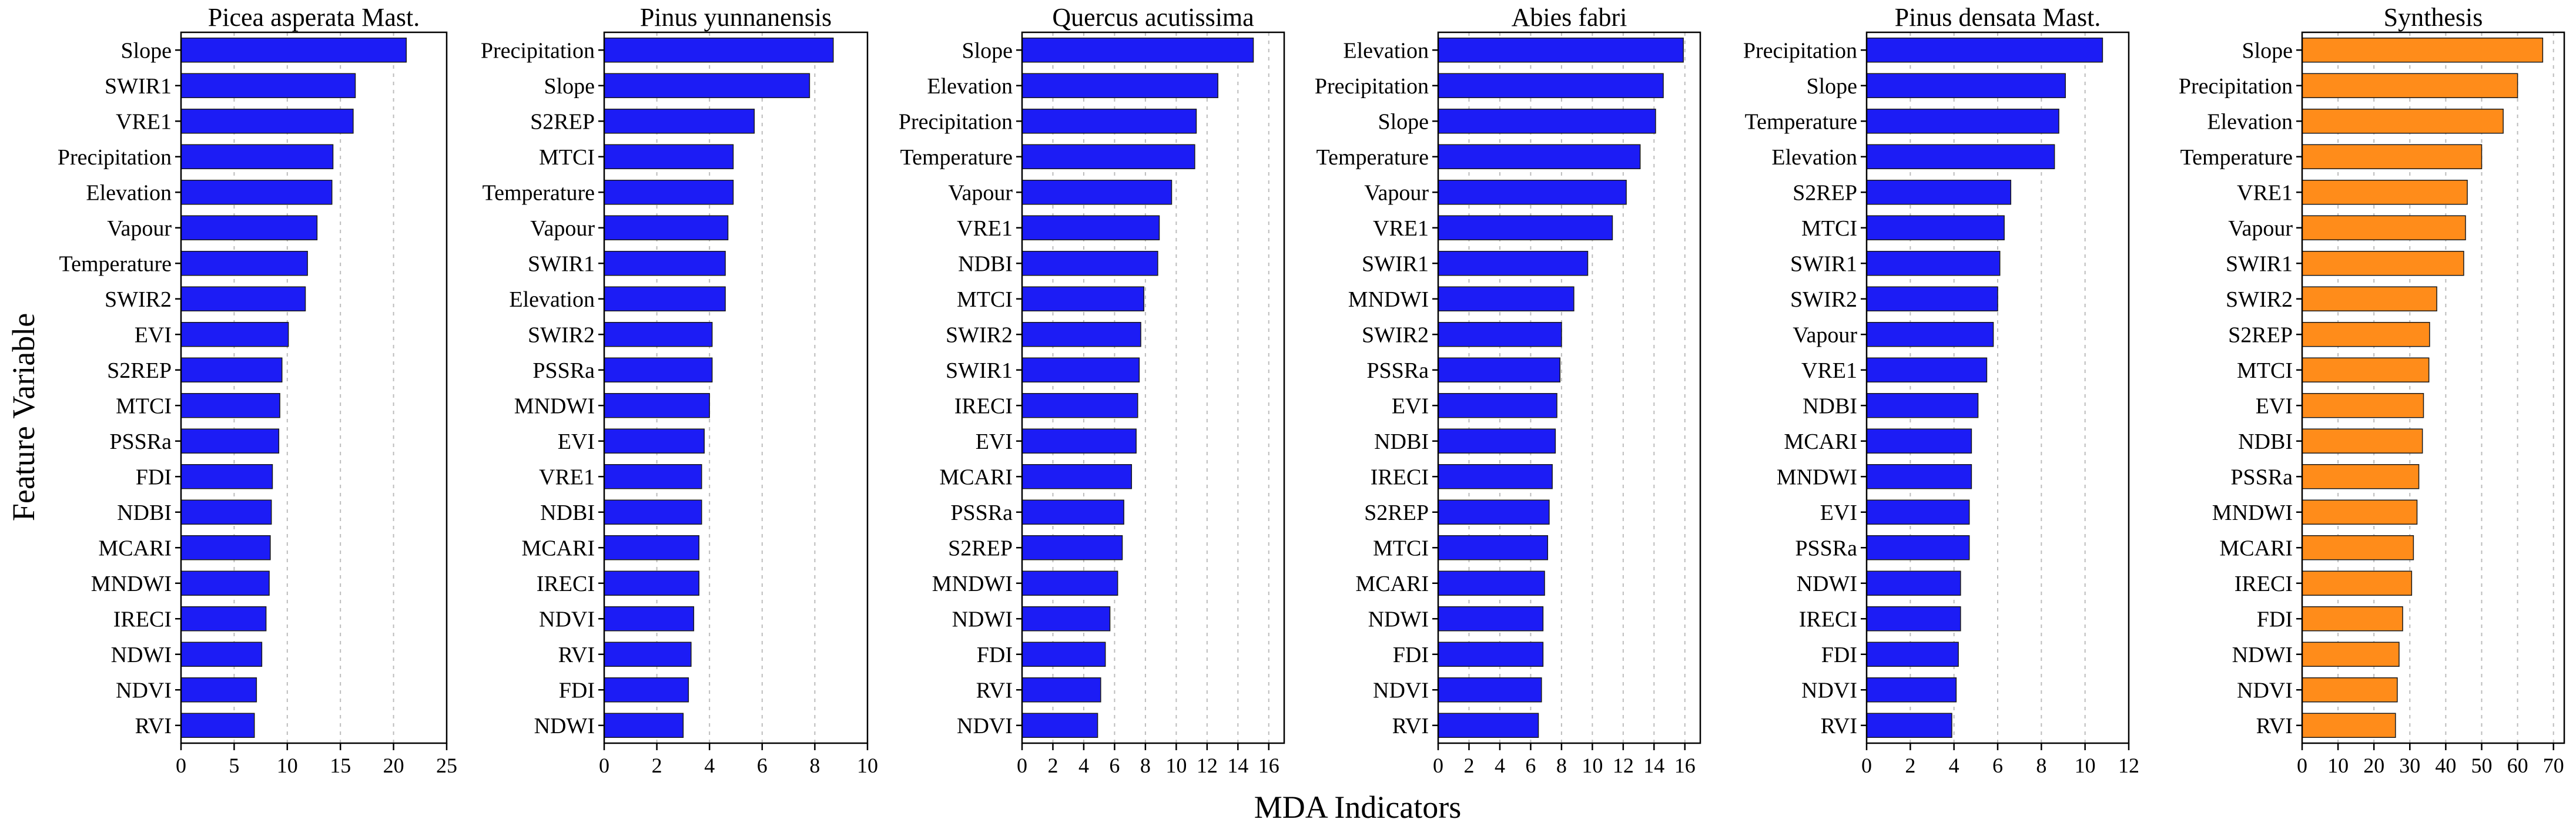 The height and width of the screenshot is (826, 2576). What do you see at coordinates (1569, 387) in the screenshot?
I see `plot-frame` at bounding box center [1569, 387].